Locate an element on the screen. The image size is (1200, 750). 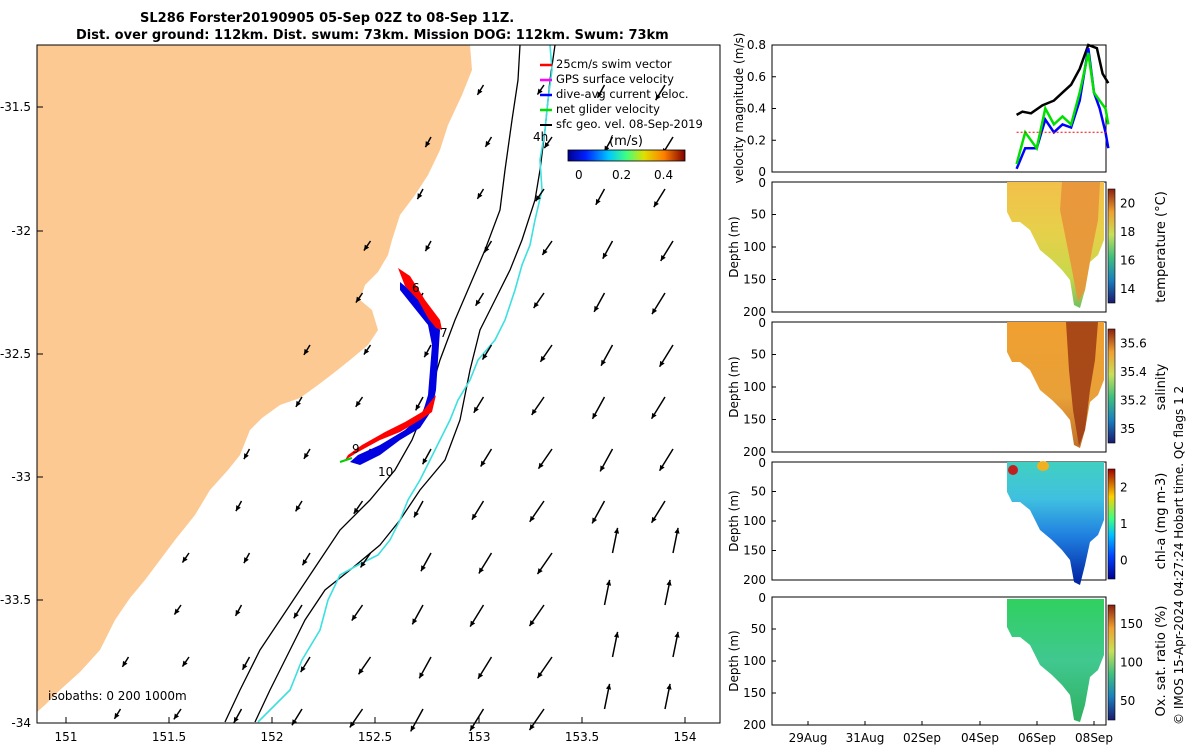
panel1-cblabel: salinity is located at coordinates (1161, 386).